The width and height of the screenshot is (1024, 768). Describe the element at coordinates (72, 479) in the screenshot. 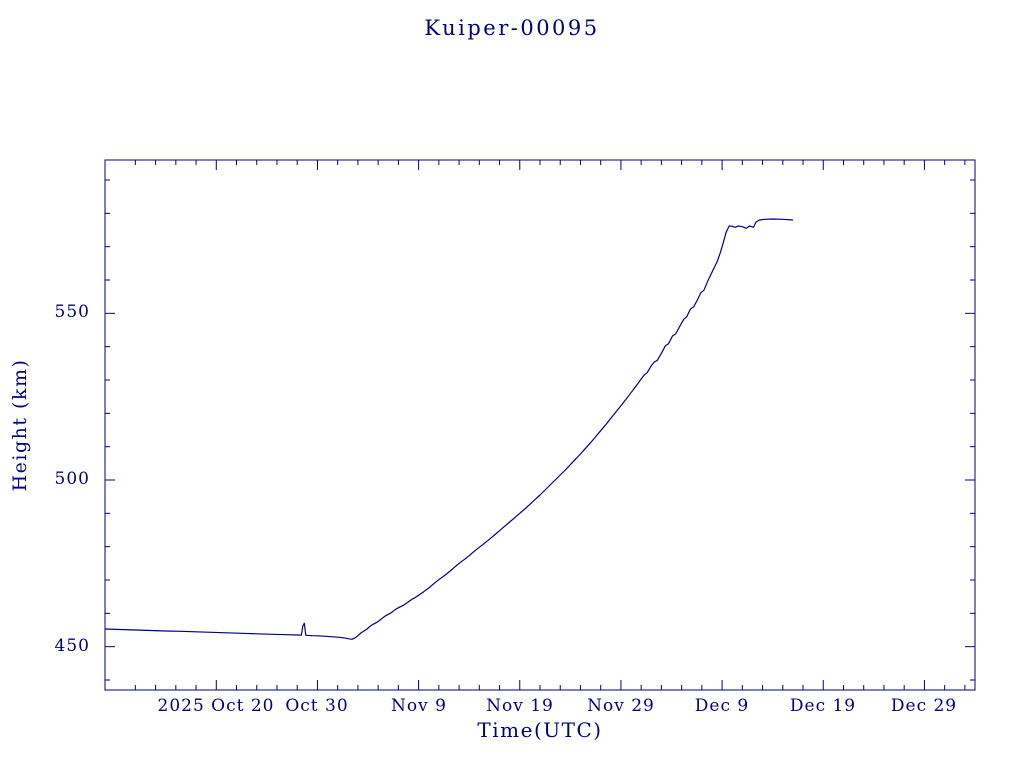

I see `y-tick-label: 500` at that location.